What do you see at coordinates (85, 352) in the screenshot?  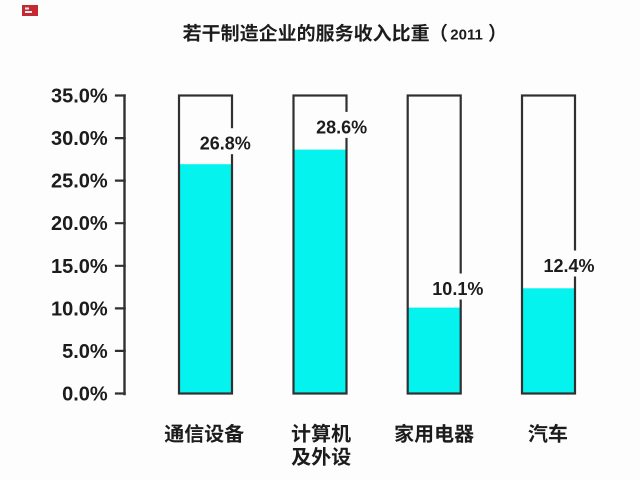 I see `svg-text: 5.0%` at bounding box center [85, 352].